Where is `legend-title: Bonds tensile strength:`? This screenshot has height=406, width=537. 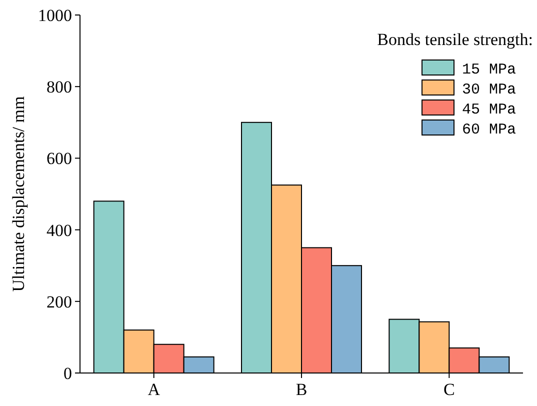
legend-title: Bonds tensile strength: is located at coordinates (455, 39).